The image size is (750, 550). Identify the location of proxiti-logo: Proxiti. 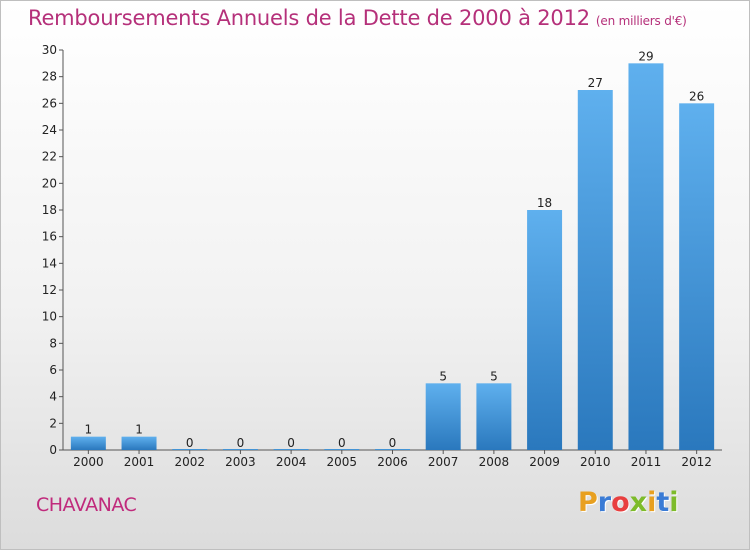
(628, 502).